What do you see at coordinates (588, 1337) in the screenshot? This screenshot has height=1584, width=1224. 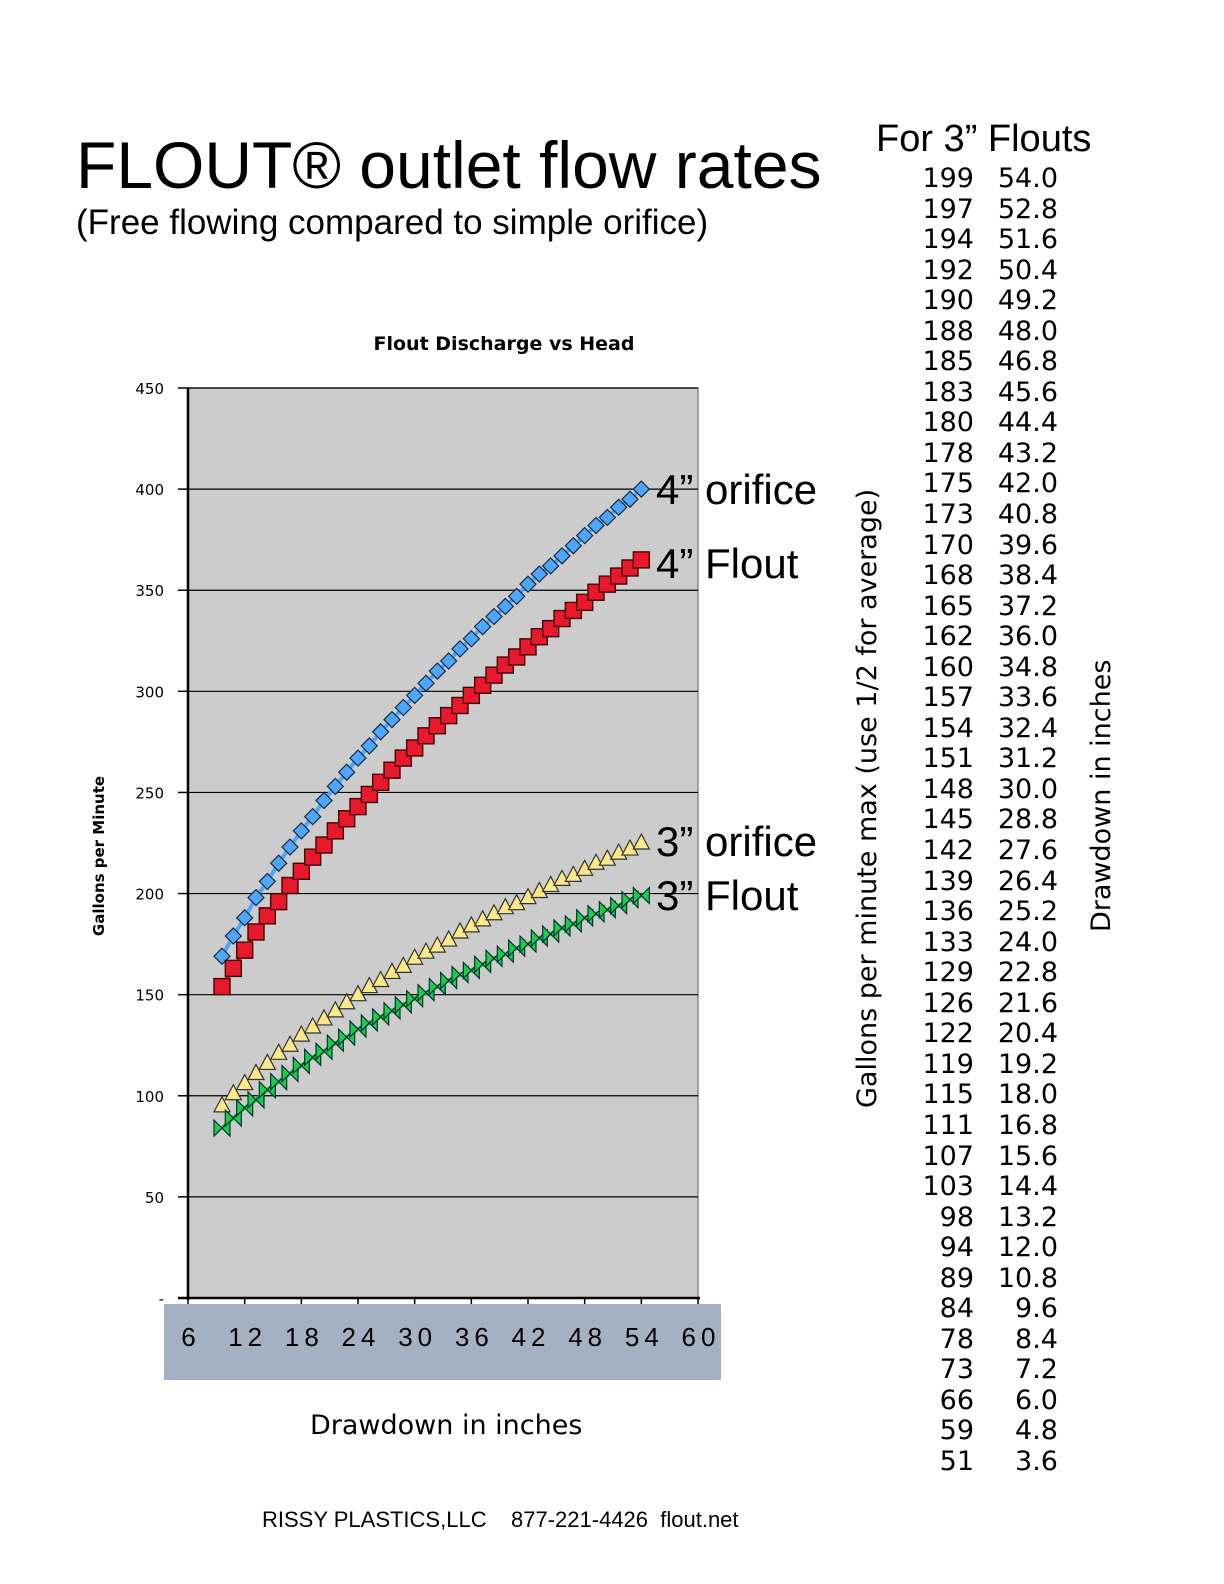 I see `x-tick-label: 48` at bounding box center [588, 1337].